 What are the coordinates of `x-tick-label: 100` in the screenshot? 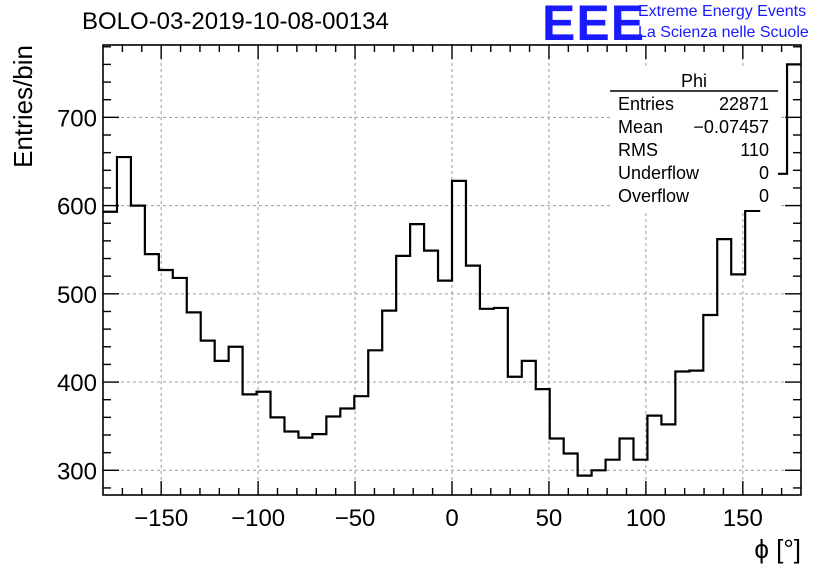 It's located at (646, 518).